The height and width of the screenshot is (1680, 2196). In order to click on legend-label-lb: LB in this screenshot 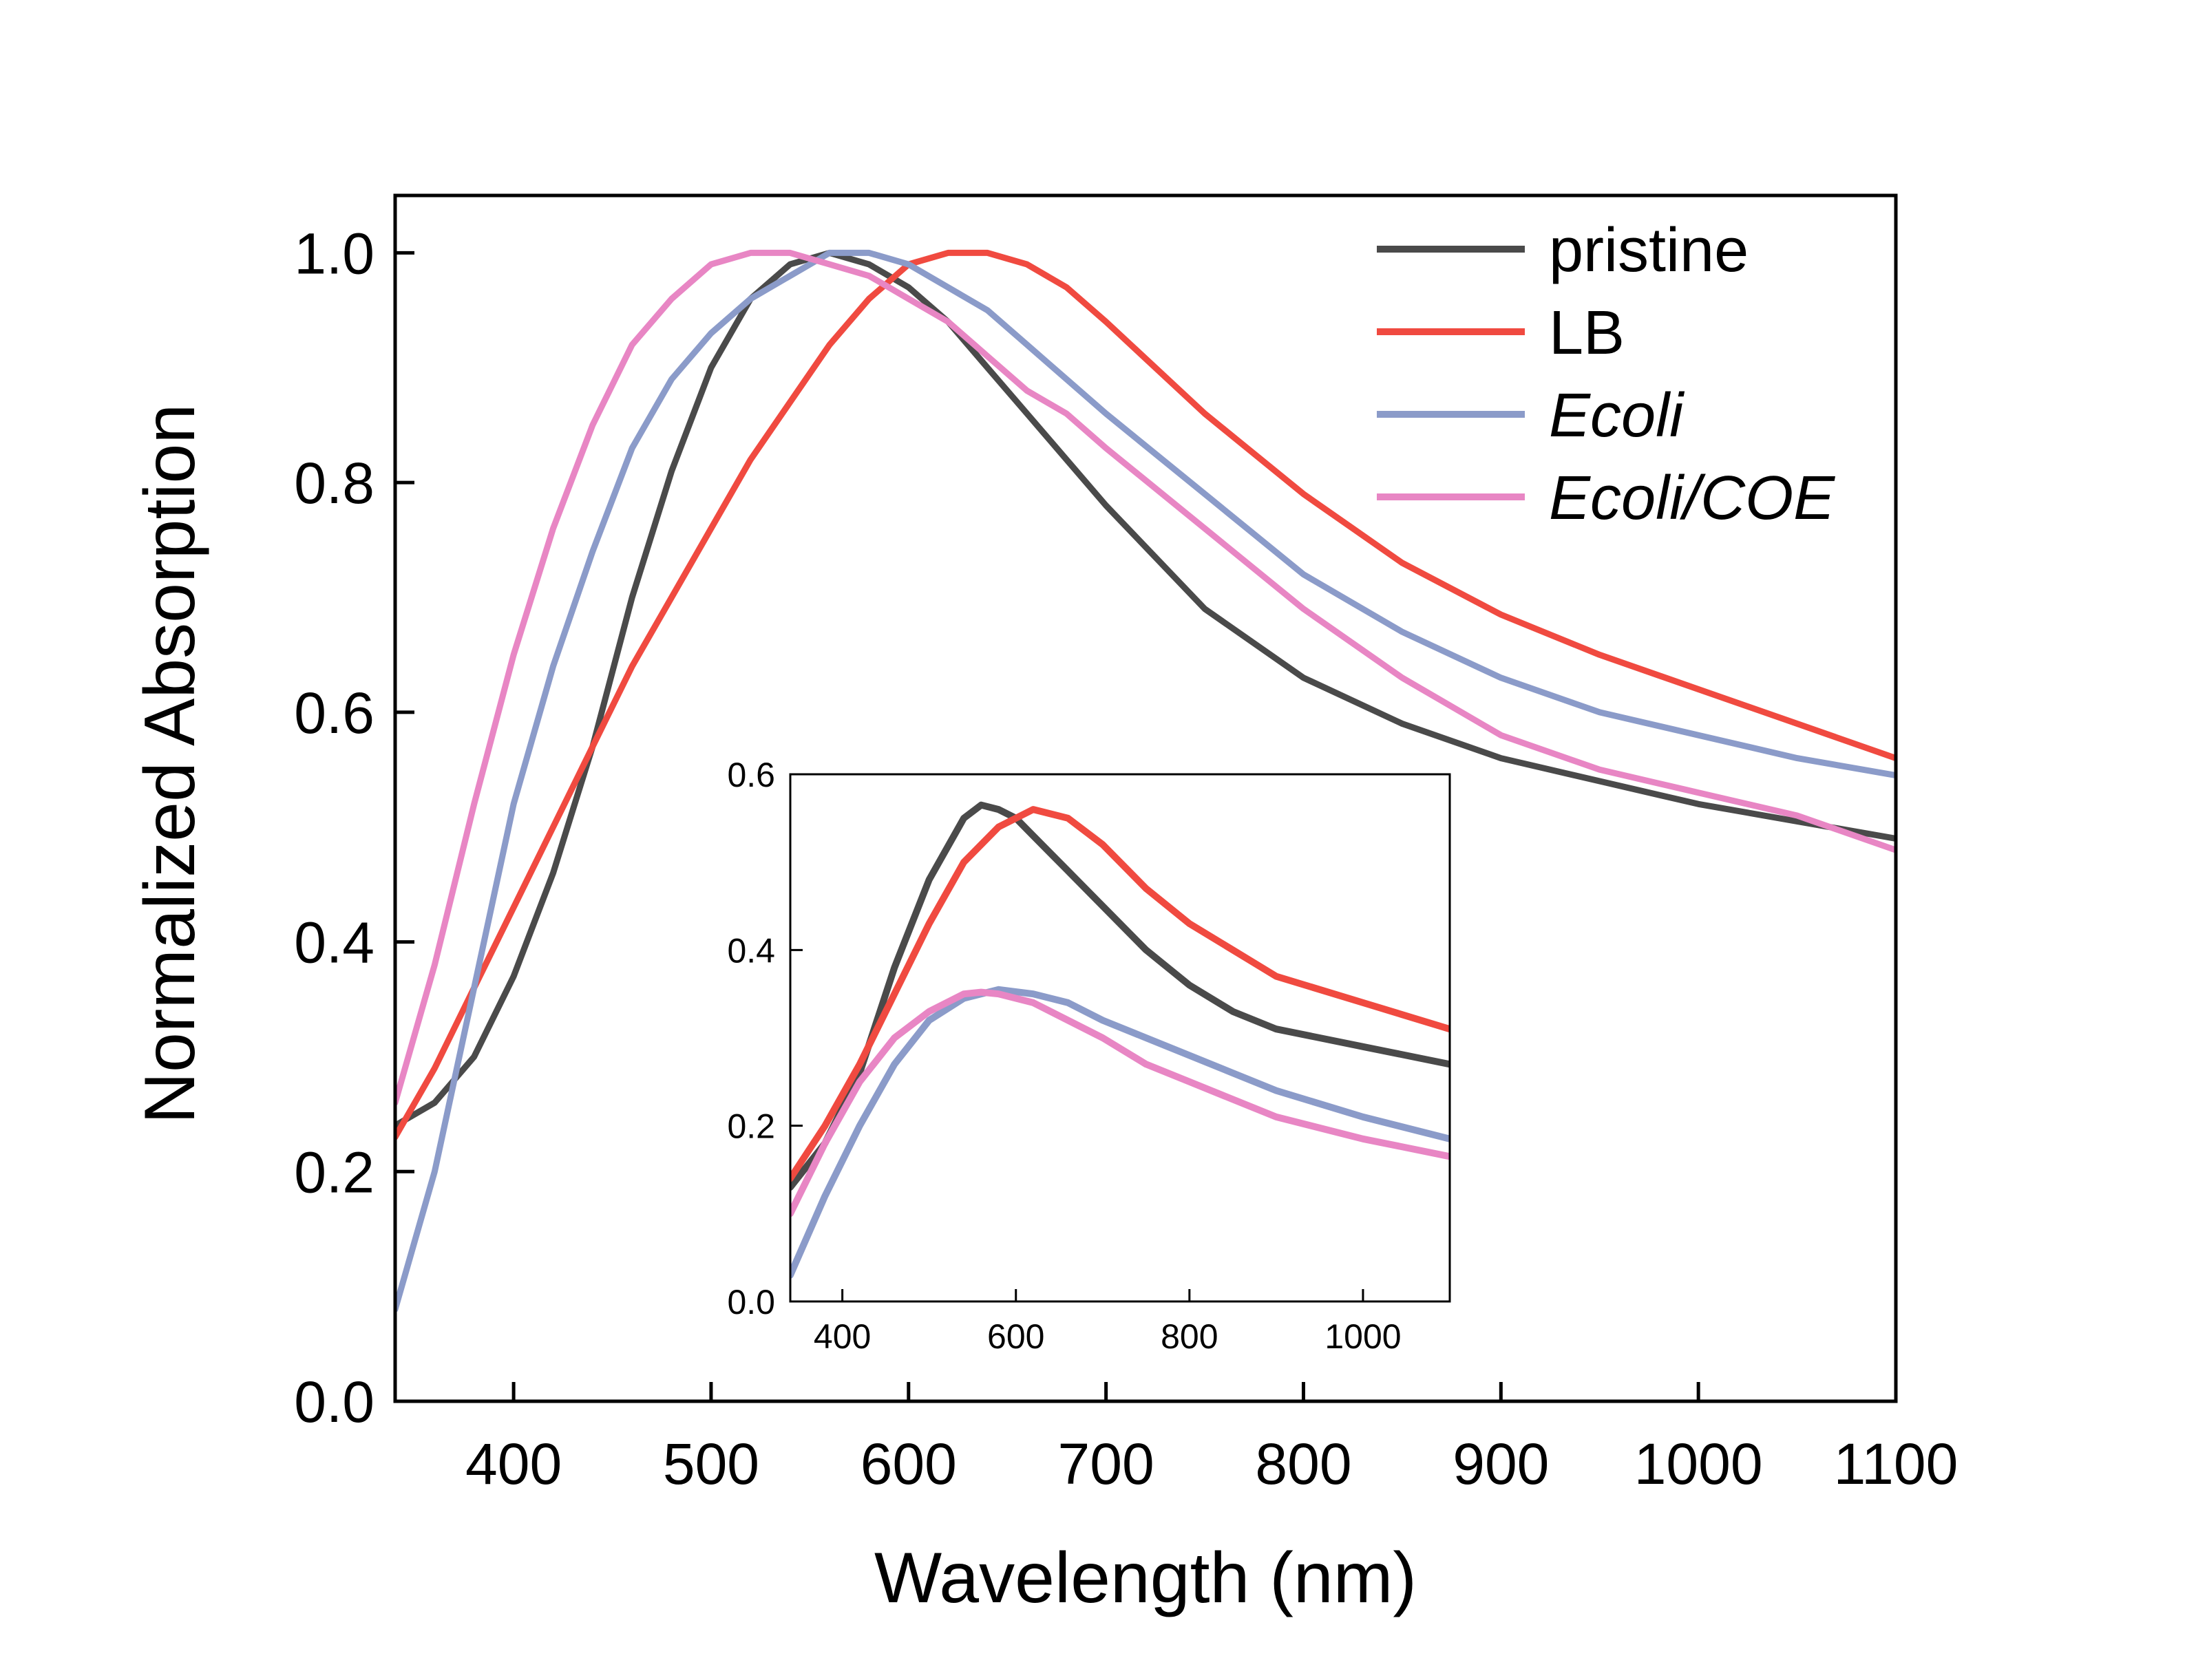, I will do `click(1587, 333)`.